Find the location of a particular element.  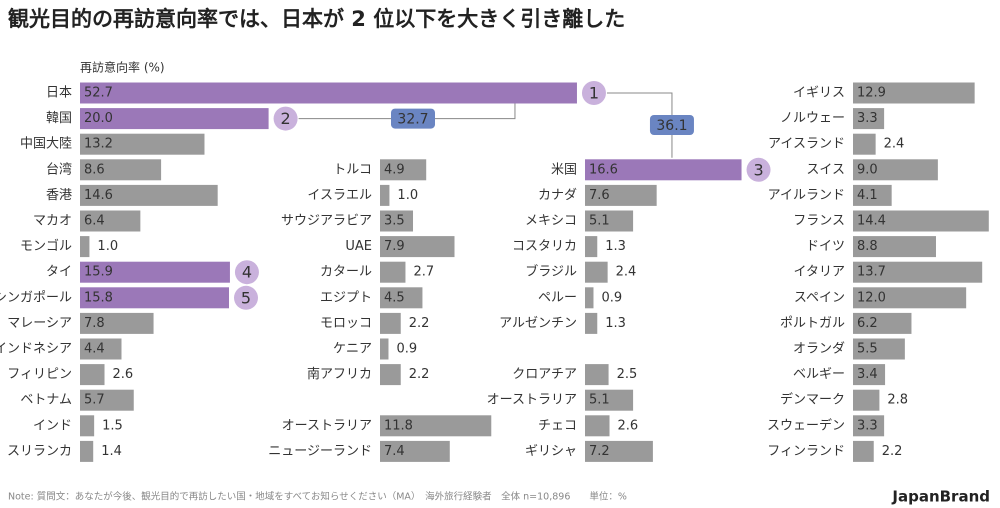

category-label: アイルランド is located at coordinates (806, 195).